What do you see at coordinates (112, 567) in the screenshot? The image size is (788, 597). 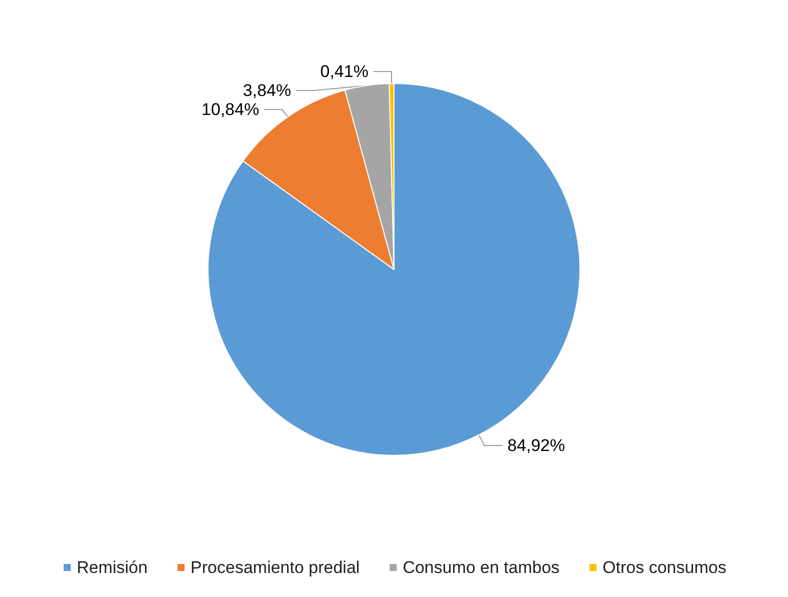 I see `legend-label: Remisión` at bounding box center [112, 567].